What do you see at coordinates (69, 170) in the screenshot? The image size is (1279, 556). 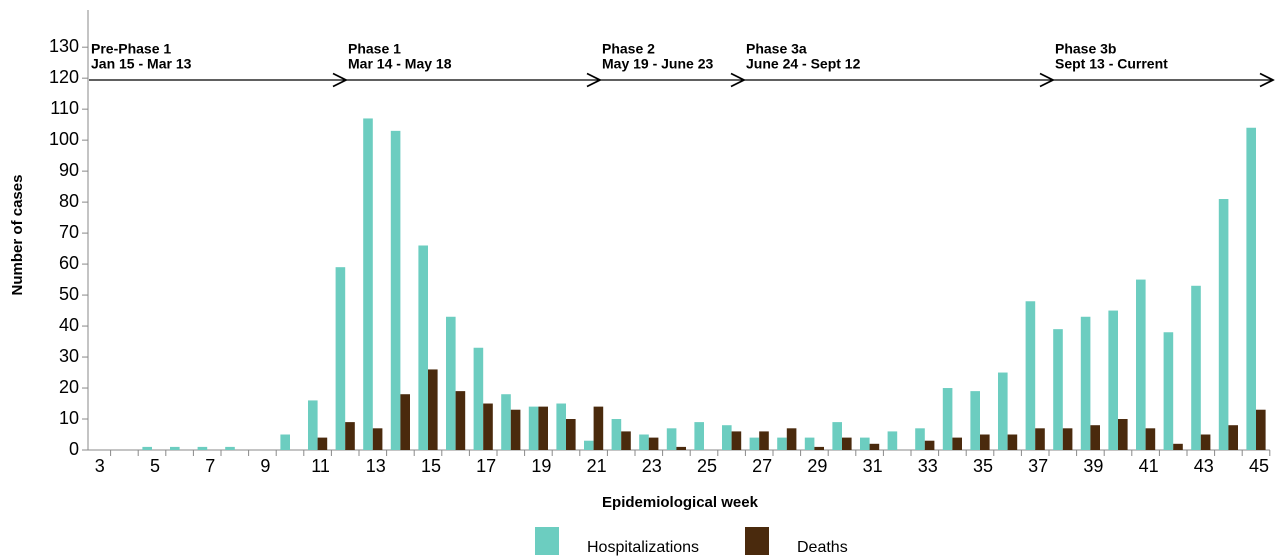 I see `y-tick-label: 90` at bounding box center [69, 170].